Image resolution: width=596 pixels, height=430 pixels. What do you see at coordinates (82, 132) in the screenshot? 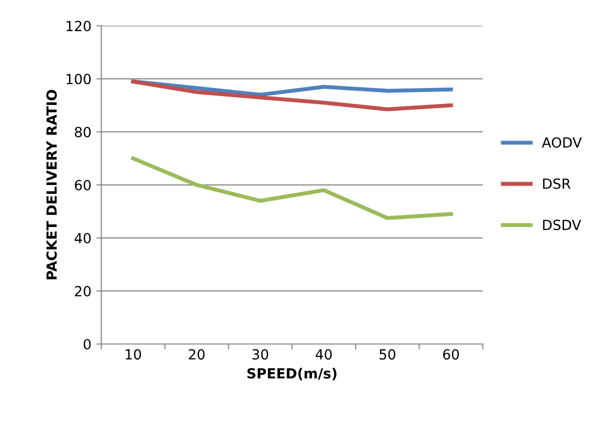
I see `y-tick-label: 80` at bounding box center [82, 132].